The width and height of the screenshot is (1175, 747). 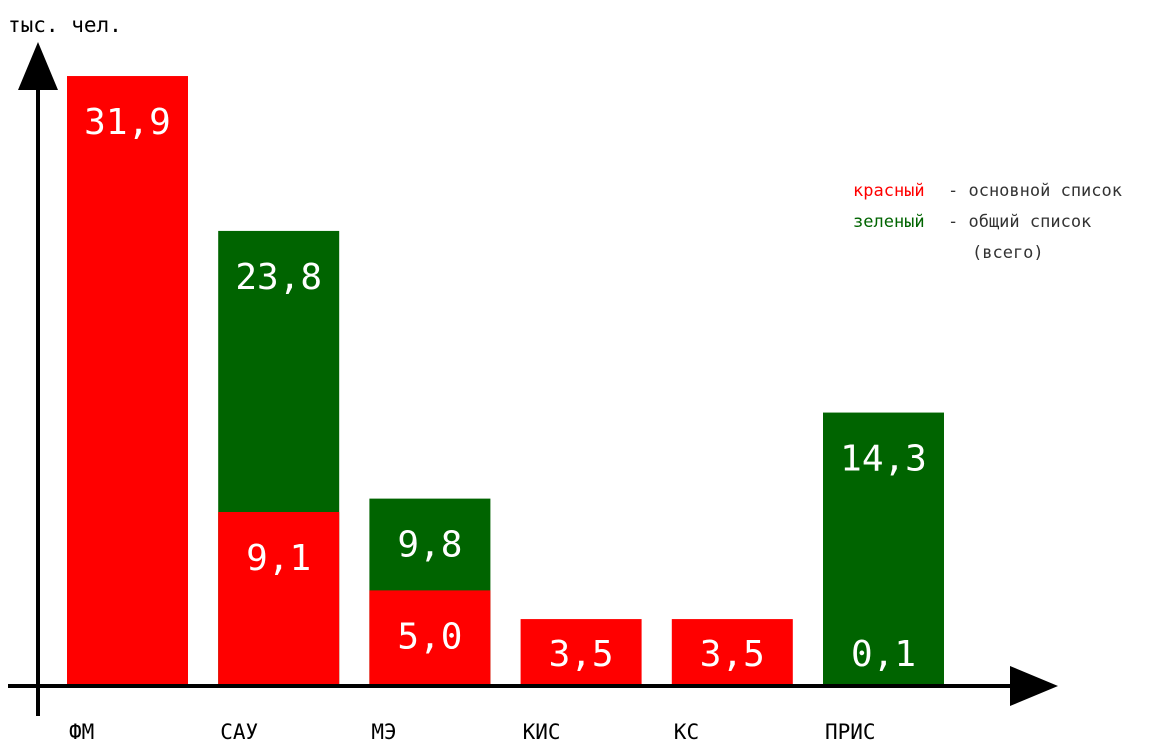 I want to click on value-label: 9,8, so click(x=429, y=545).